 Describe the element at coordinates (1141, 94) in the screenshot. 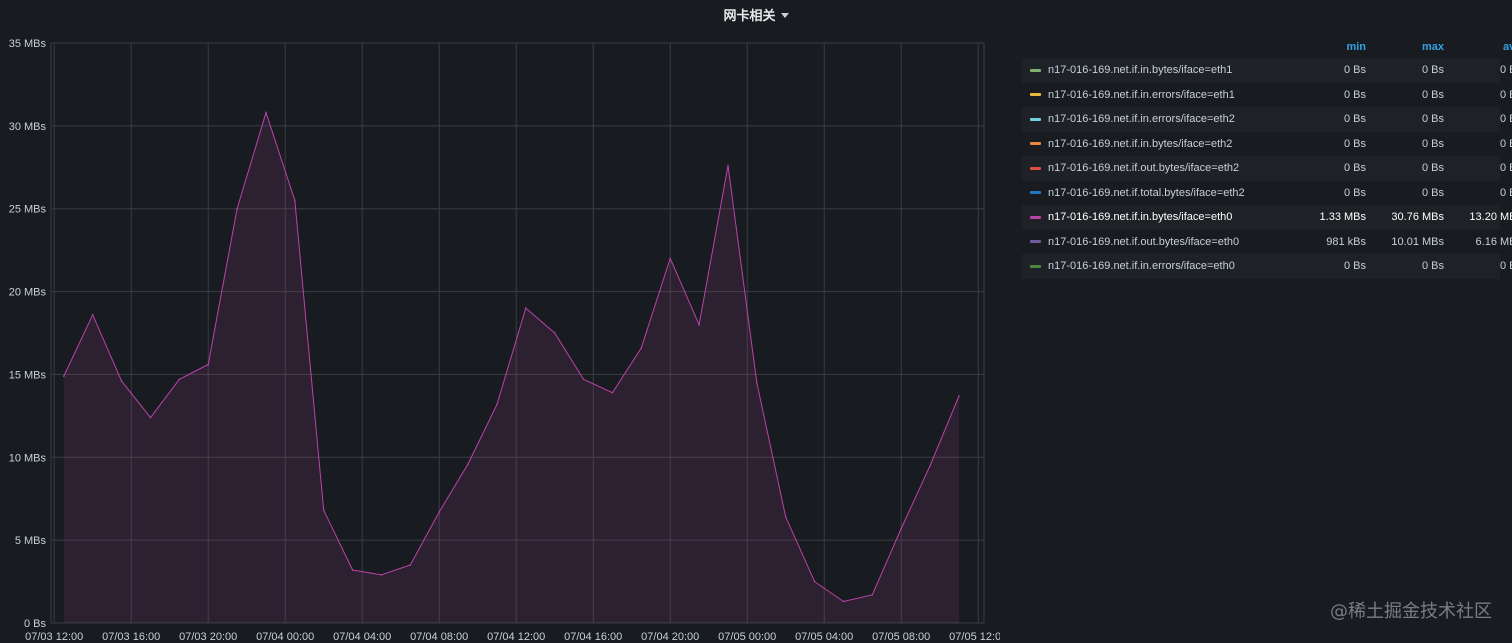

I see `legend-item-name: n17-016-169.net.if.in.errors/iface=eth1` at that location.